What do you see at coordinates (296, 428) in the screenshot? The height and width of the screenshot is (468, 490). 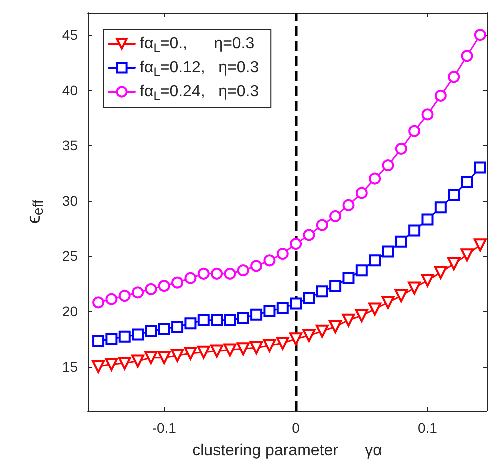 I see `x-tick-label: 0` at bounding box center [296, 428].